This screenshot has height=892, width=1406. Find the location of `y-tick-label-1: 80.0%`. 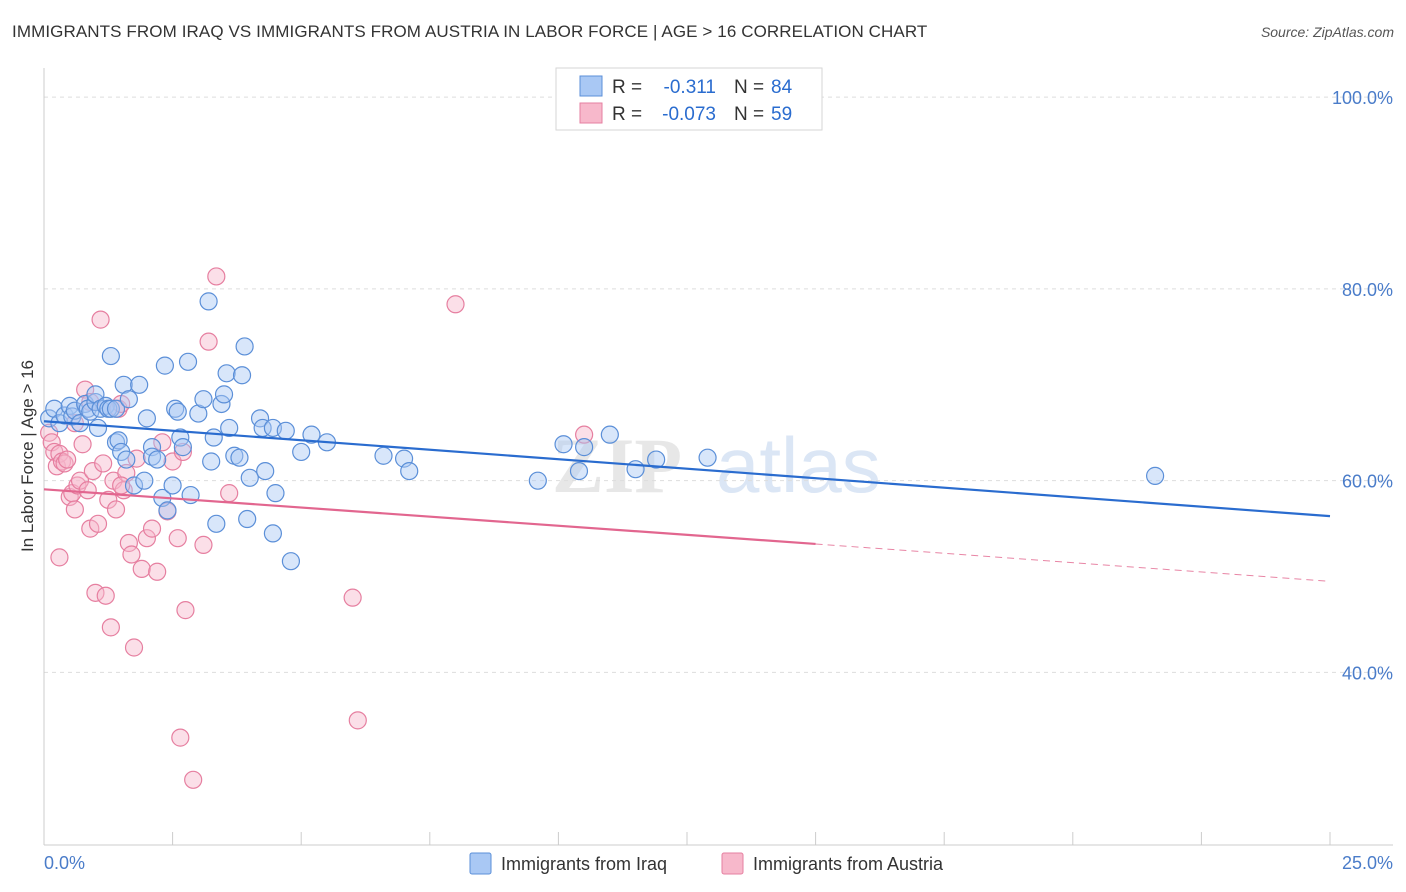

y-tick-label-1: 80.0% is located at coordinates (1367, 290).